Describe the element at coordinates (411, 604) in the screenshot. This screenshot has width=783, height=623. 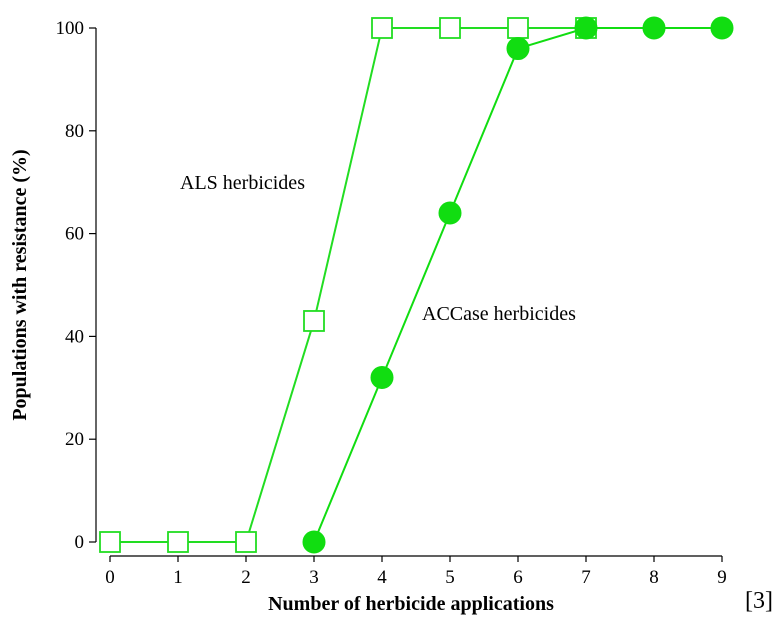
I see `x-axis-title: Number of herbicide applications` at that location.